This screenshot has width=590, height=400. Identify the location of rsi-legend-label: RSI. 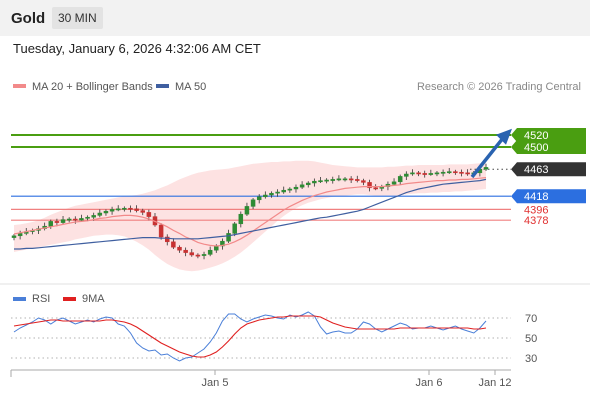
(41, 299).